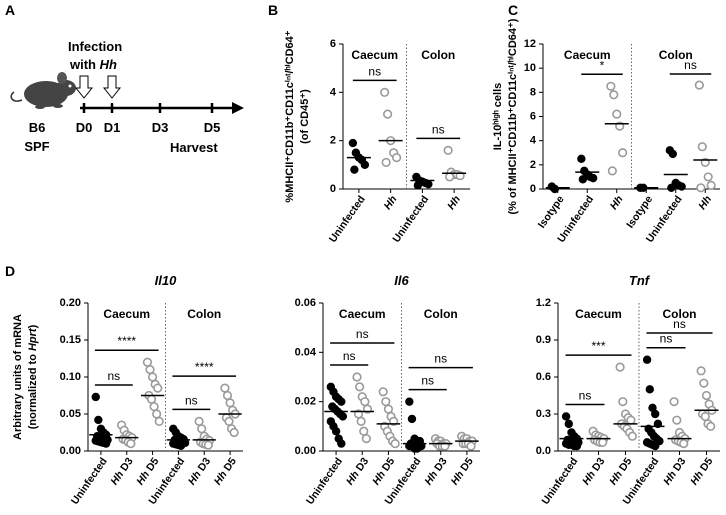  I want to click on x-tick-label: Isotype, so click(551, 211).